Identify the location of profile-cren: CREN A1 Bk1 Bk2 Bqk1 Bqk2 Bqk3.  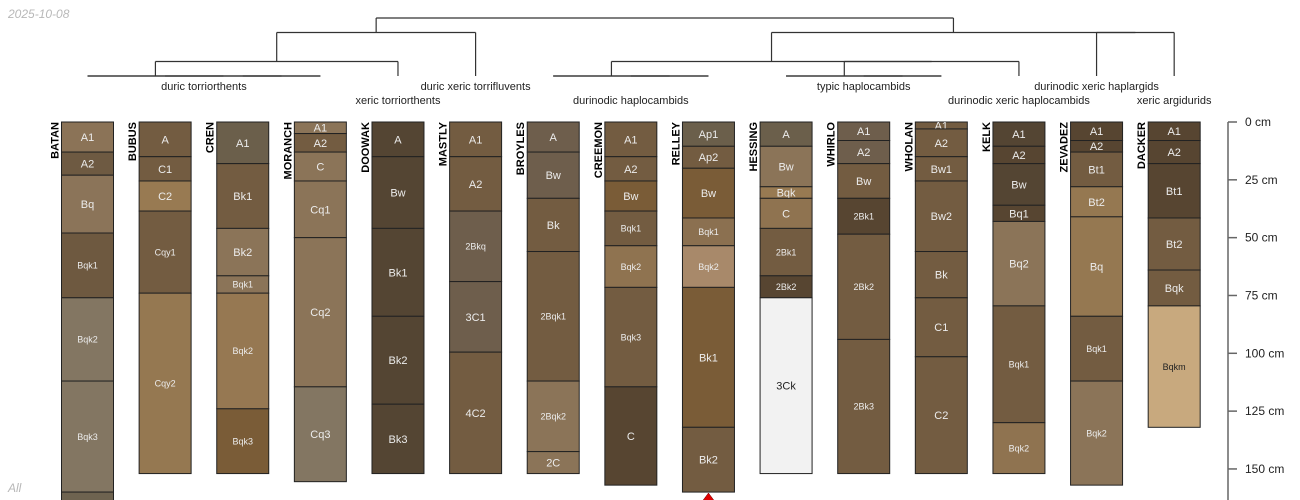
(237, 298).